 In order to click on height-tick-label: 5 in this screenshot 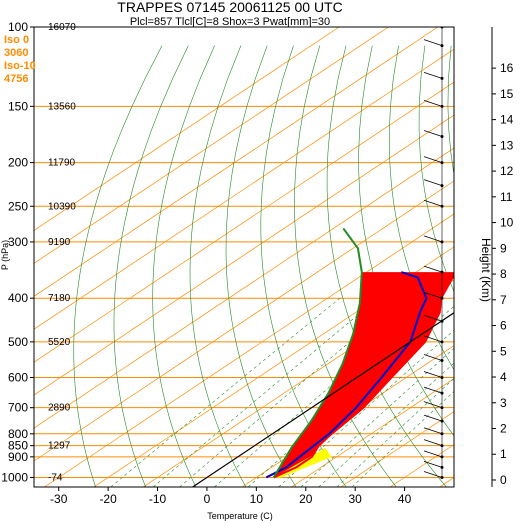, I will do `click(503, 351)`.